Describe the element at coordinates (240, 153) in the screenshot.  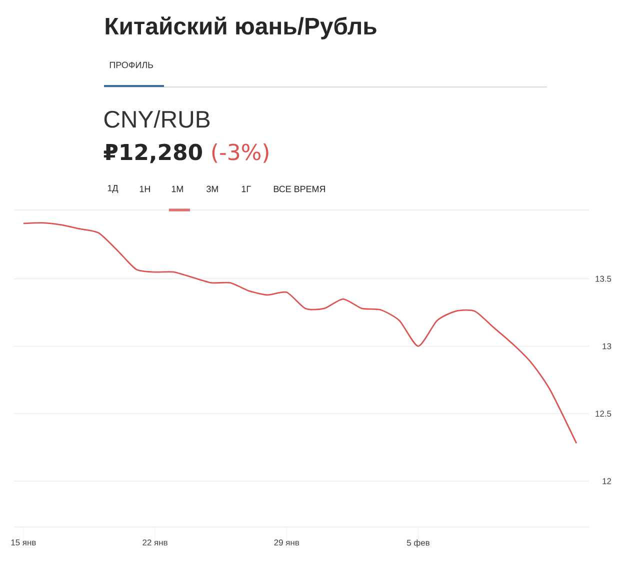
I see `text: (-3%)` at that location.